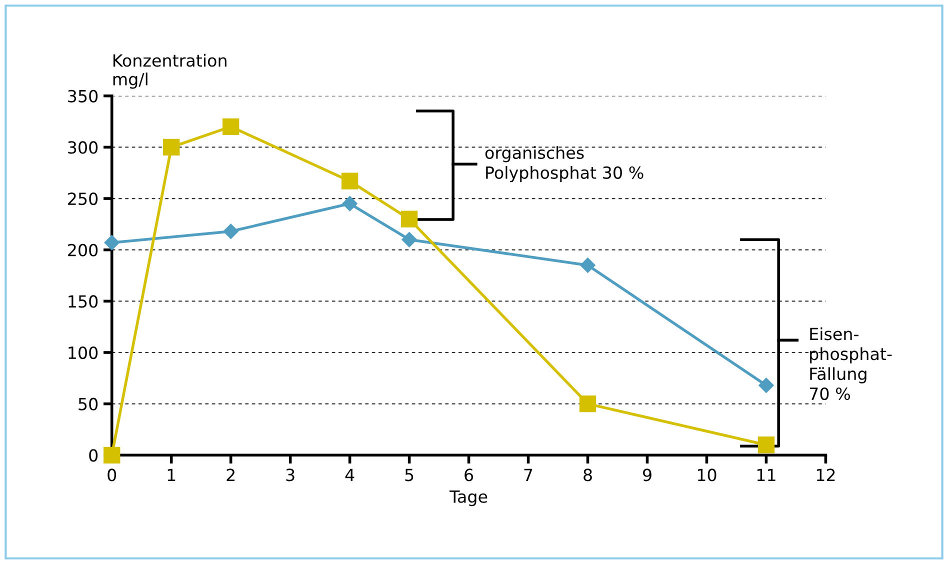  What do you see at coordinates (707, 475) in the screenshot?
I see `x-tick-label: 10` at bounding box center [707, 475].